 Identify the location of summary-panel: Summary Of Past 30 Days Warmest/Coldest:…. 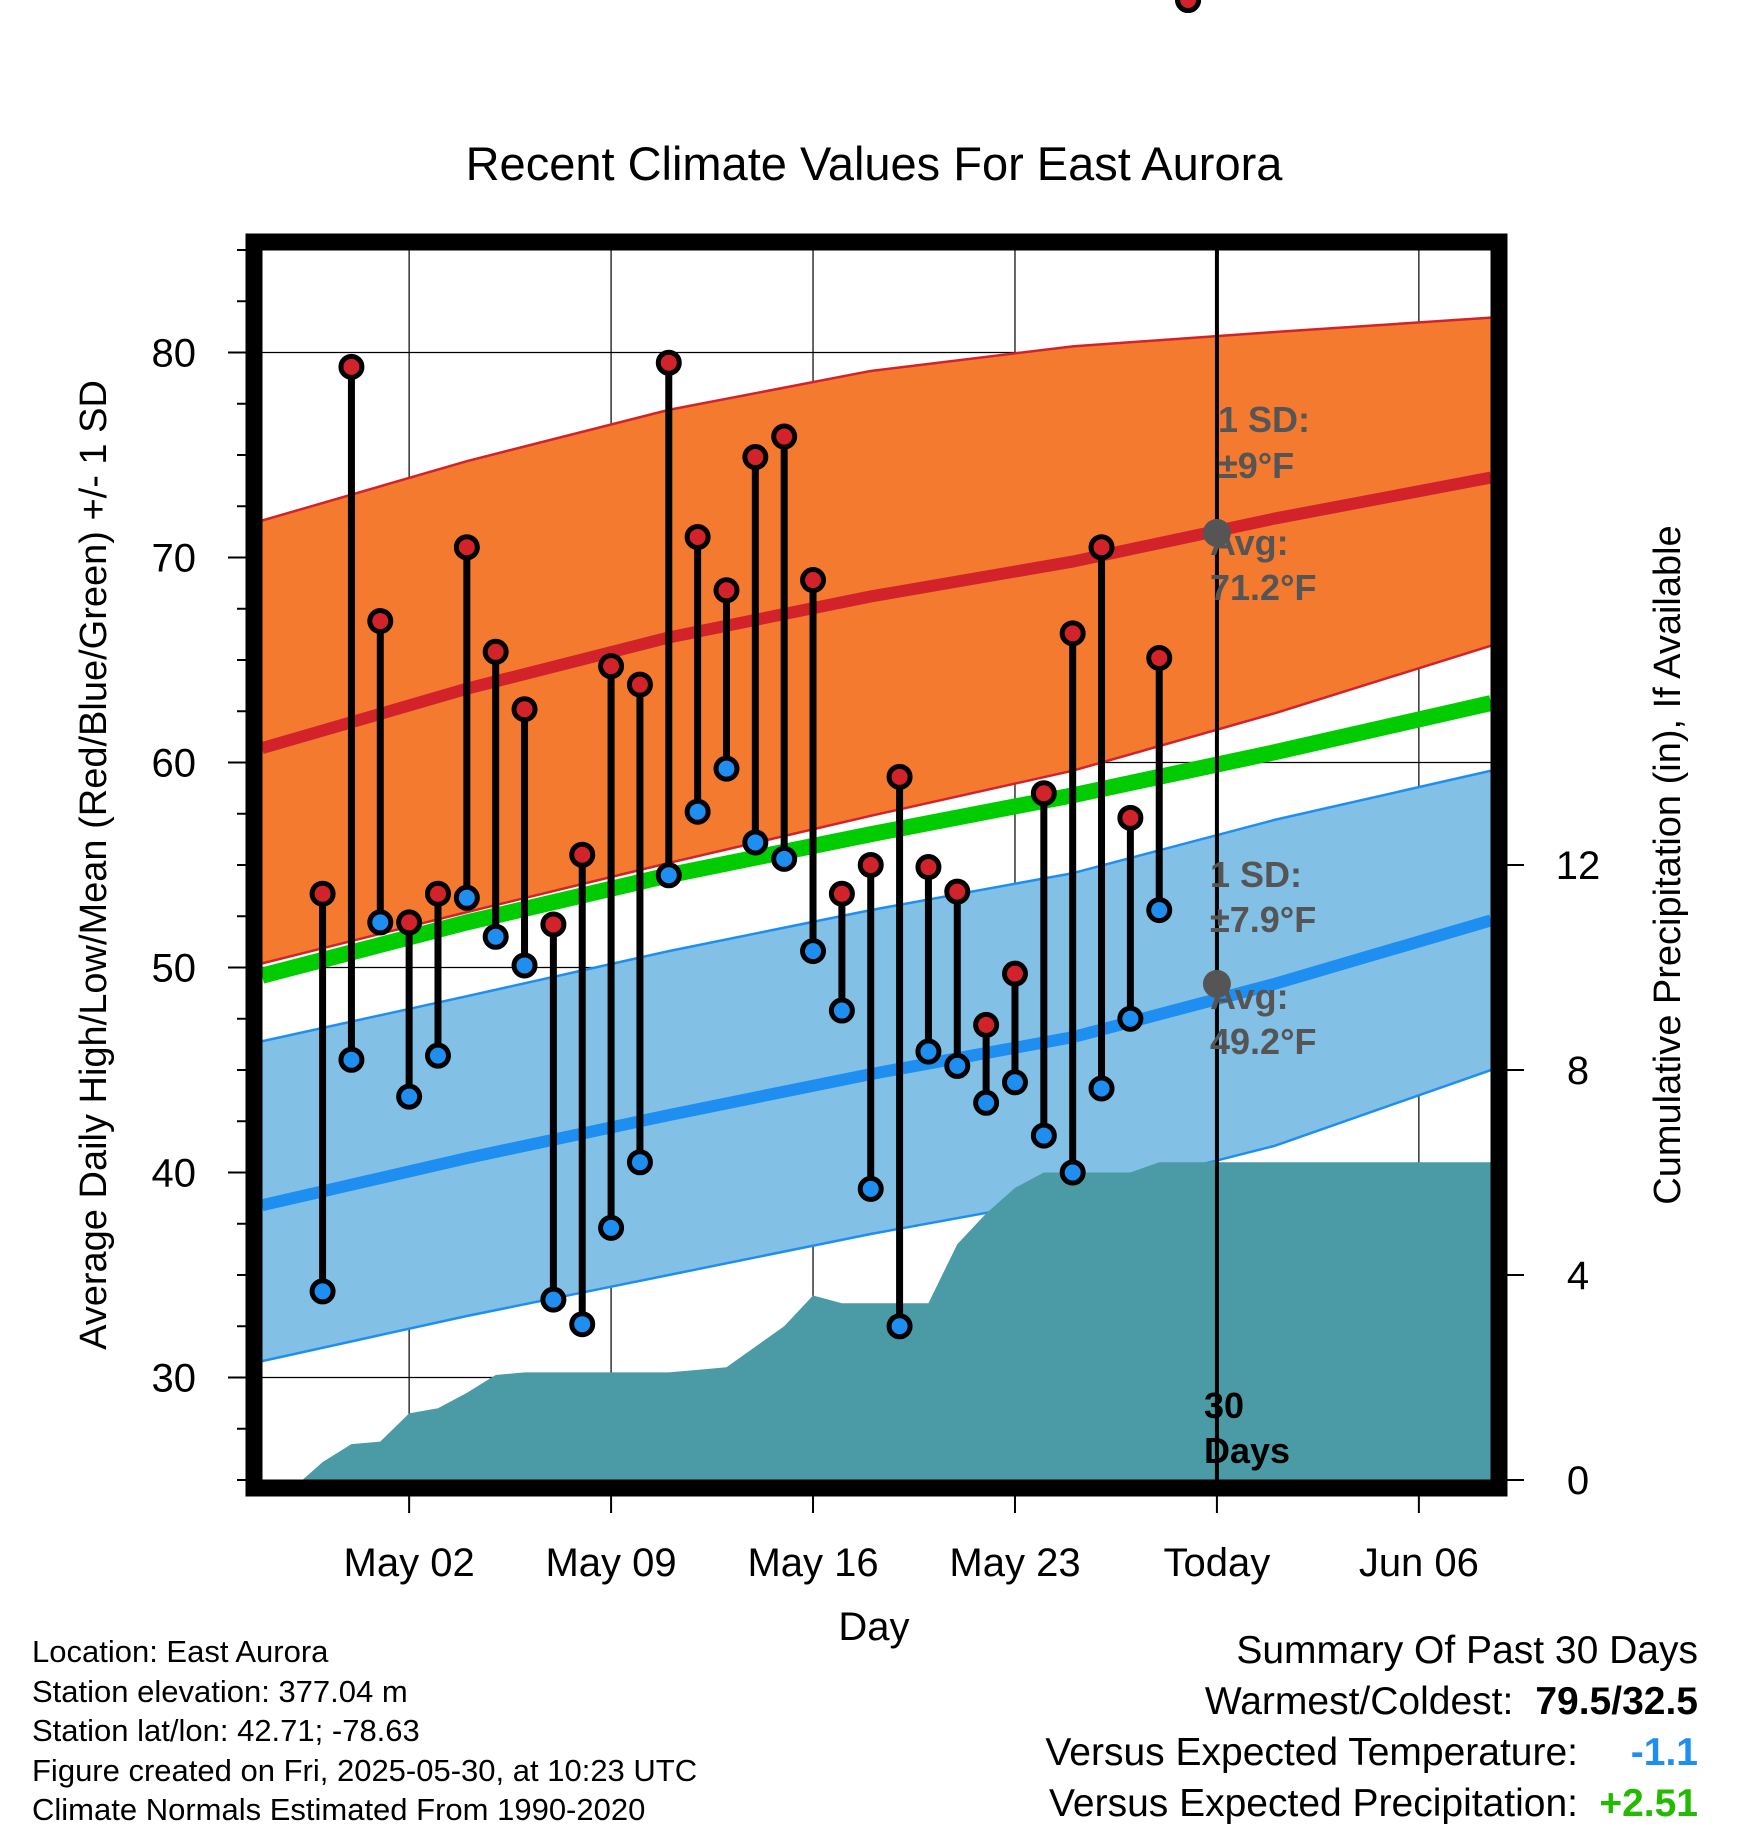
(1371, 1727).